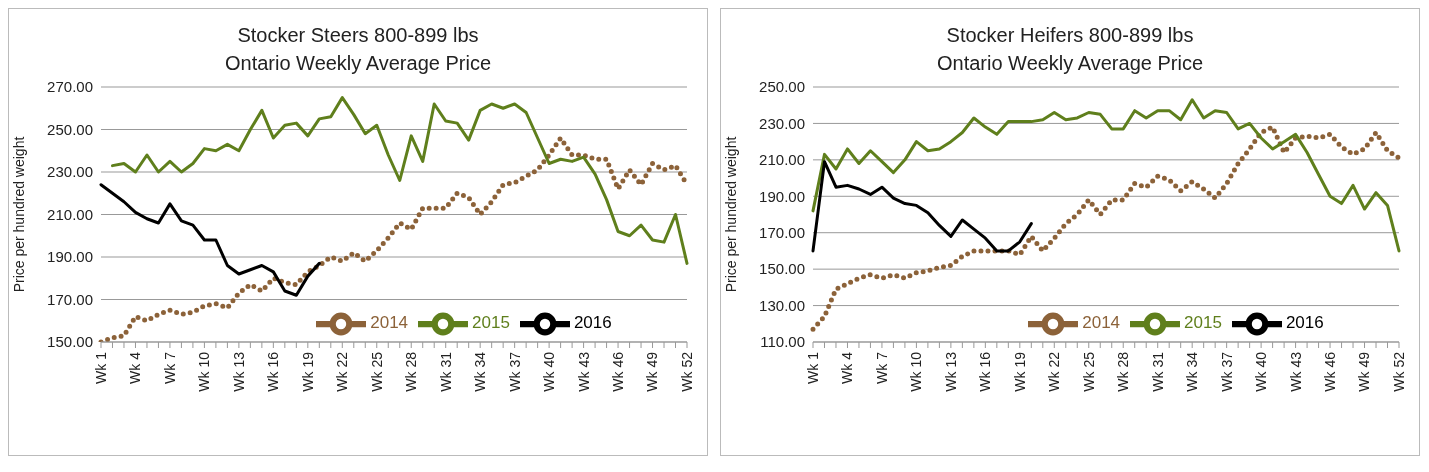 This screenshot has width=1429, height=472. What do you see at coordinates (1070, 35) in the screenshot?
I see `chart-title: Stocker Heifers 800-899 lbs` at bounding box center [1070, 35].